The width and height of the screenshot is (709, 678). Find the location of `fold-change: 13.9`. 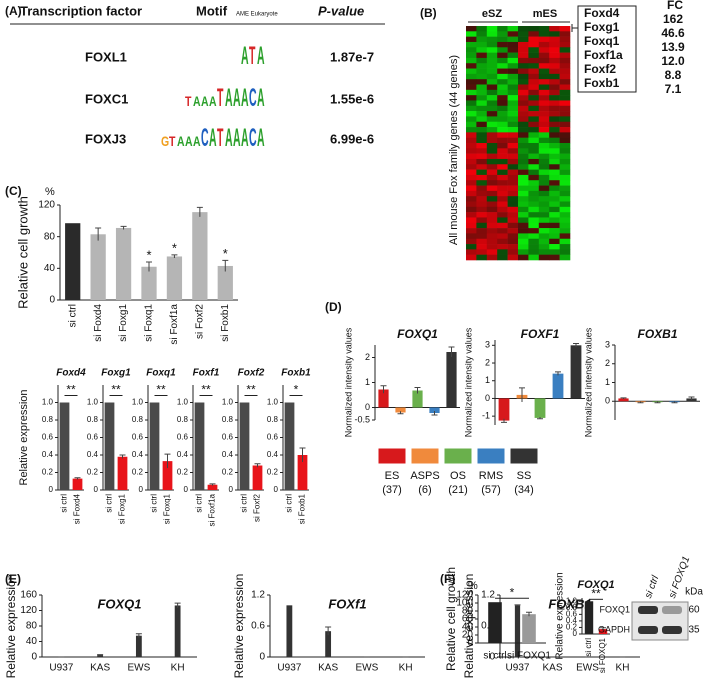

fold-change: 13.9 is located at coordinates (673, 47).